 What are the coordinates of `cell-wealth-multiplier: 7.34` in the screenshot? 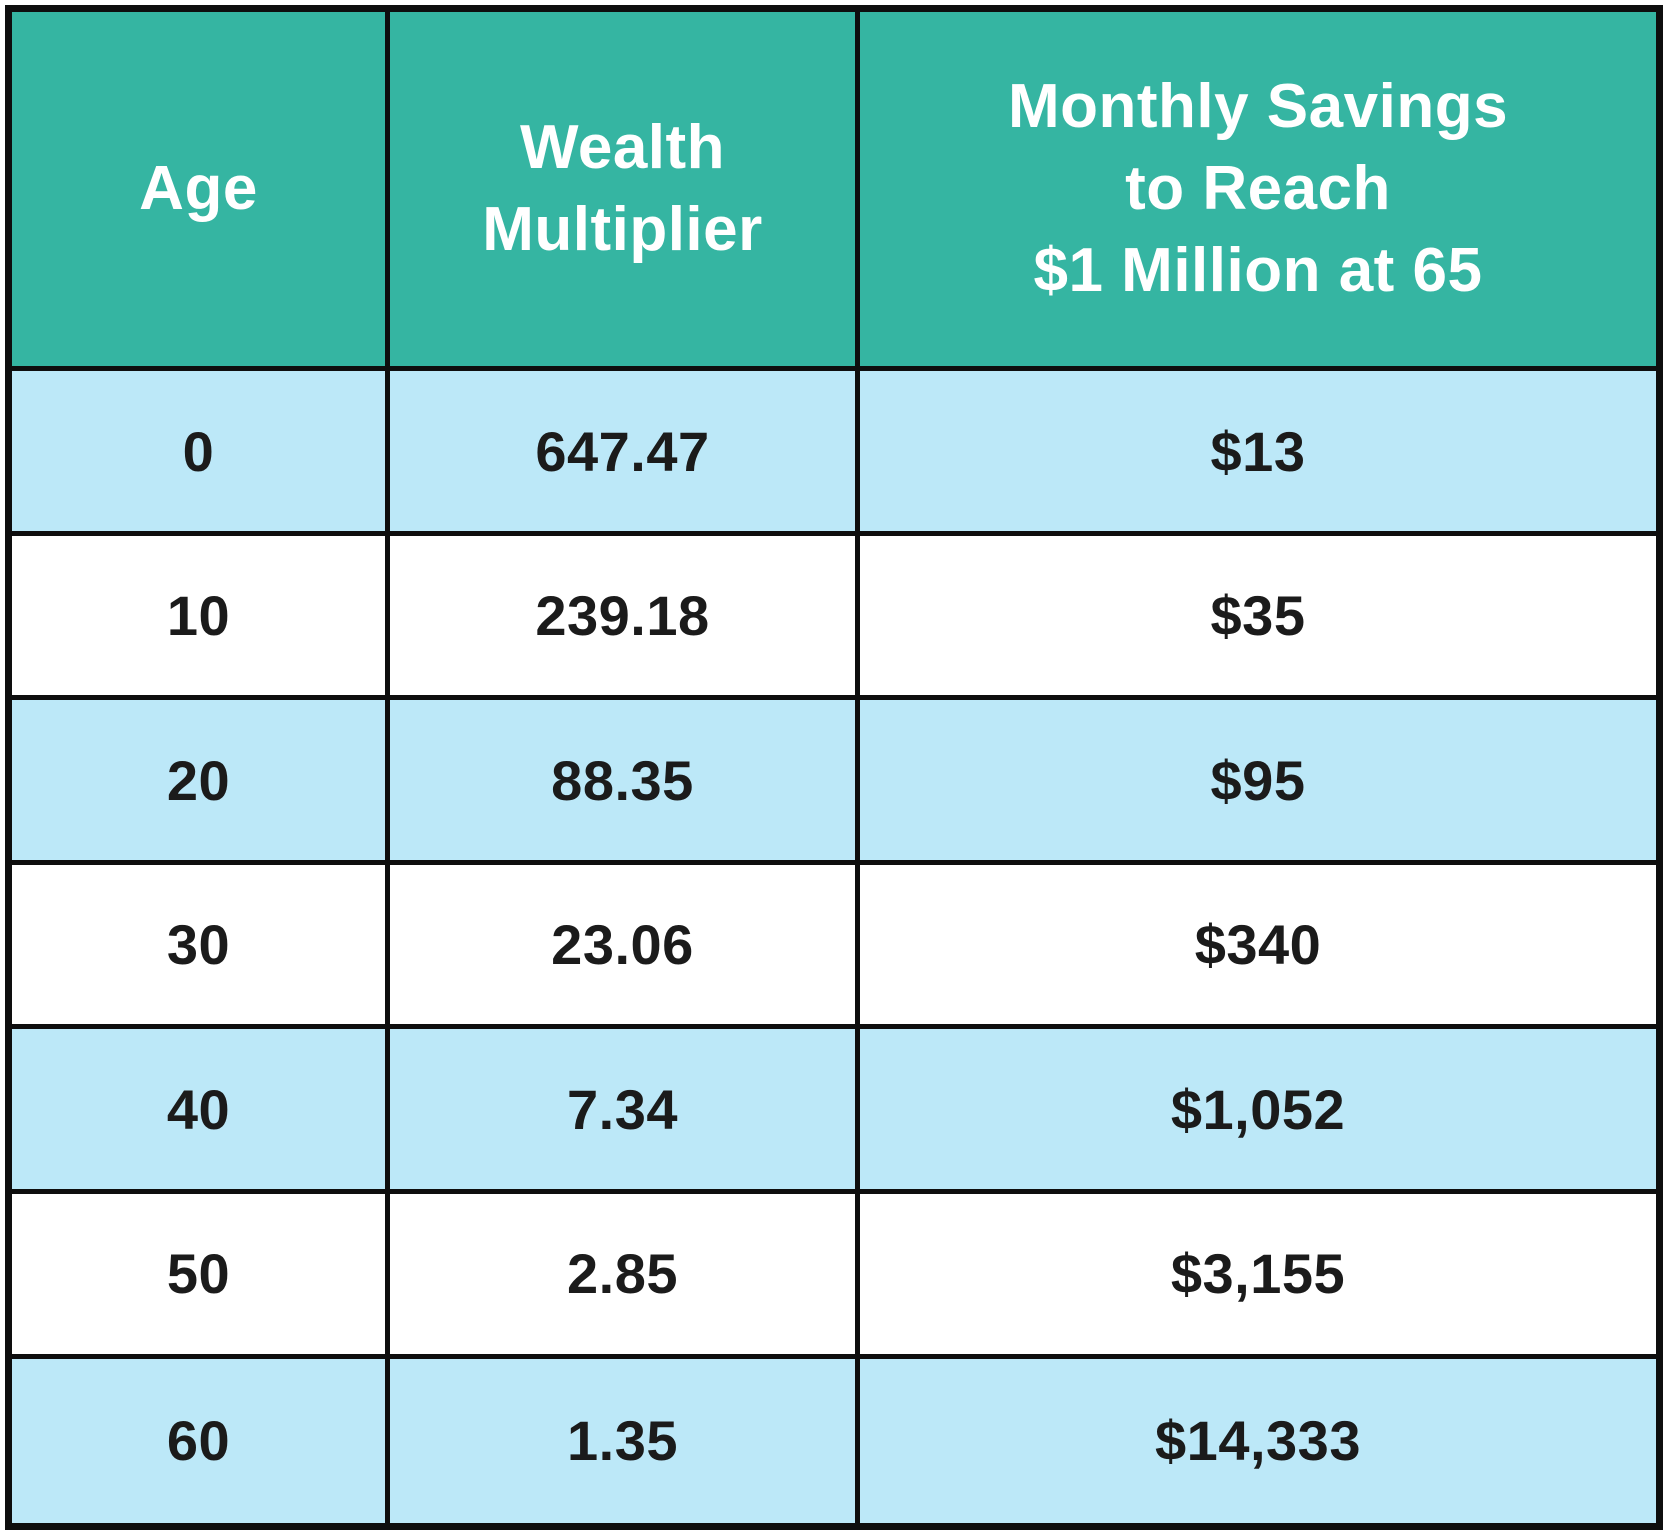 It's located at (625, 1111).